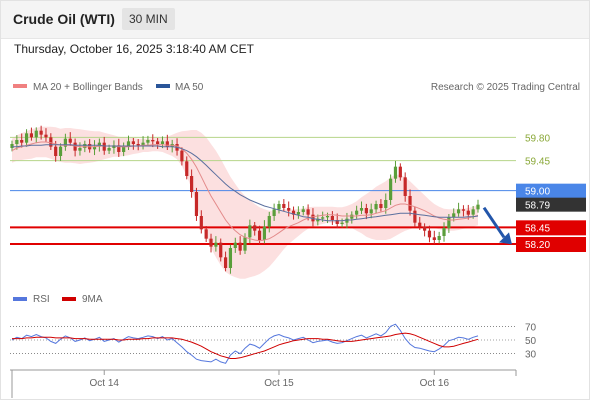 Image resolution: width=590 pixels, height=400 pixels. I want to click on level-badges: 59.80 59.45 59.00 58.45 58.20 58.79, so click(551, 192).